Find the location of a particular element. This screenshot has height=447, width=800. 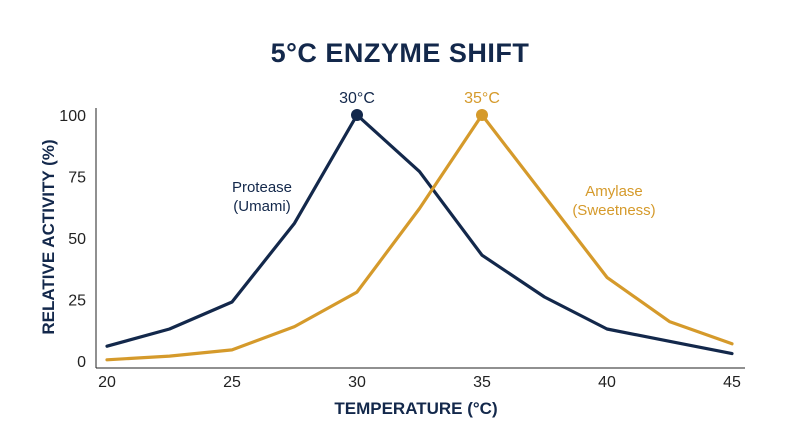

series-label: Amylase (Sweetness) is located at coordinates (613, 201).